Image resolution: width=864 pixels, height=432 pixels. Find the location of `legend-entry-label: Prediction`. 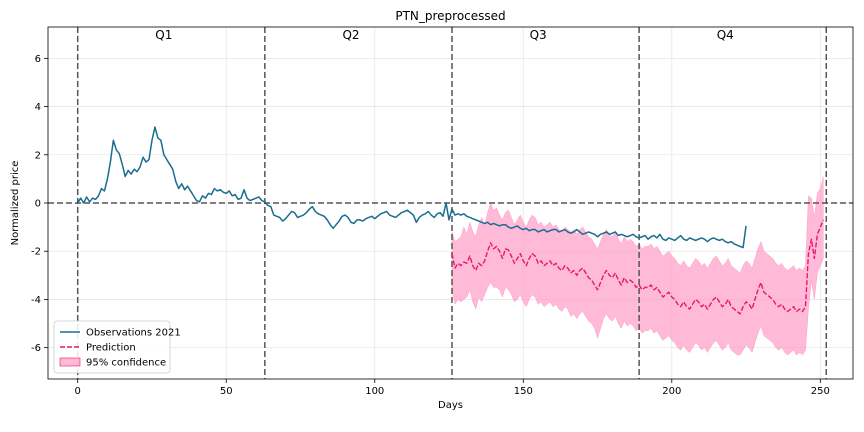

legend-entry-label: Prediction is located at coordinates (111, 348).